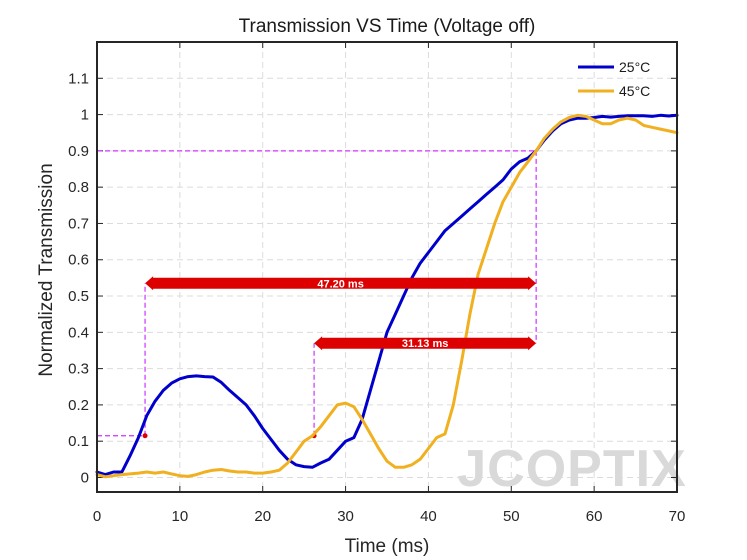 The width and height of the screenshot is (747, 560). I want to click on y-tick-label: 0.9, so click(78, 151).